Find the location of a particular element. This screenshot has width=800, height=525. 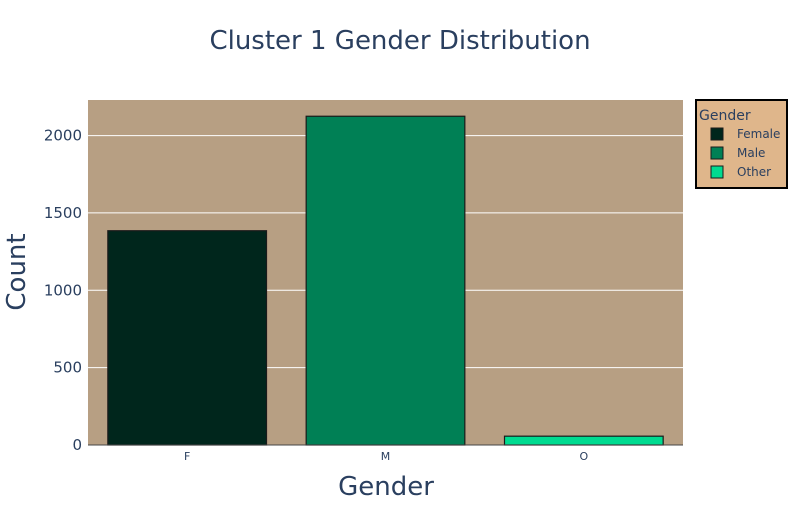

bar-f is located at coordinates (187, 338).